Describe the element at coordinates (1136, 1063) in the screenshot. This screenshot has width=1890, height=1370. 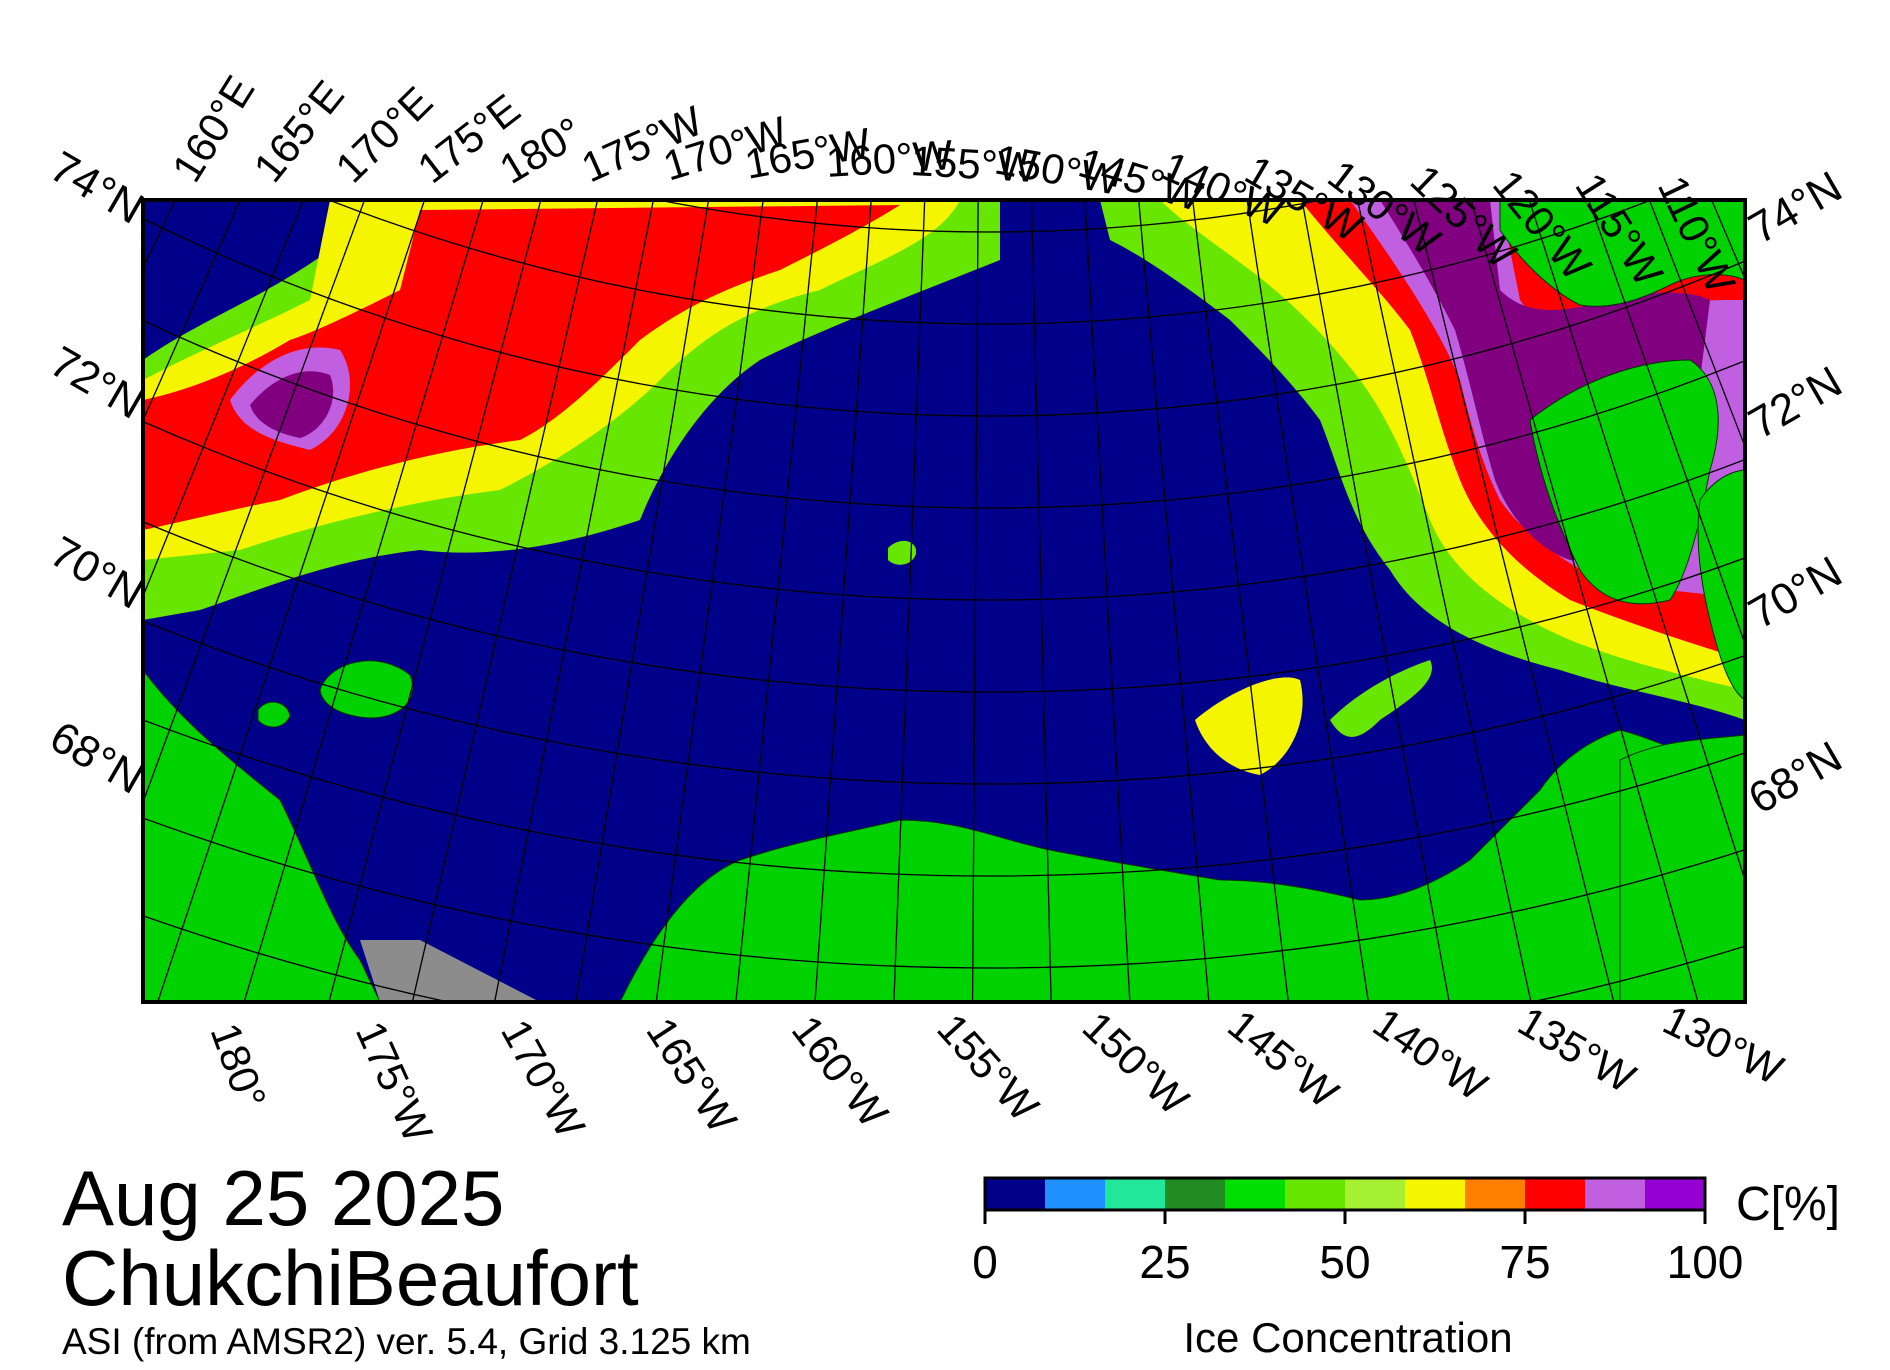
I see `bottom-longitude-label-6: 150°W` at that location.